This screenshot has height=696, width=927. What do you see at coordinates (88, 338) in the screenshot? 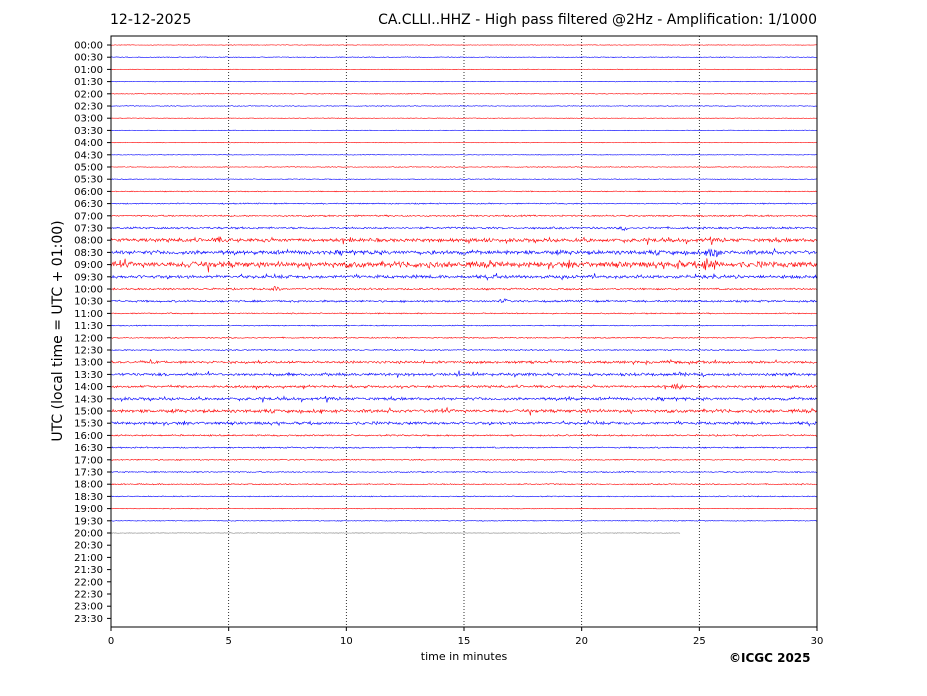
I see `y-tick-label: 12:00` at bounding box center [88, 338].